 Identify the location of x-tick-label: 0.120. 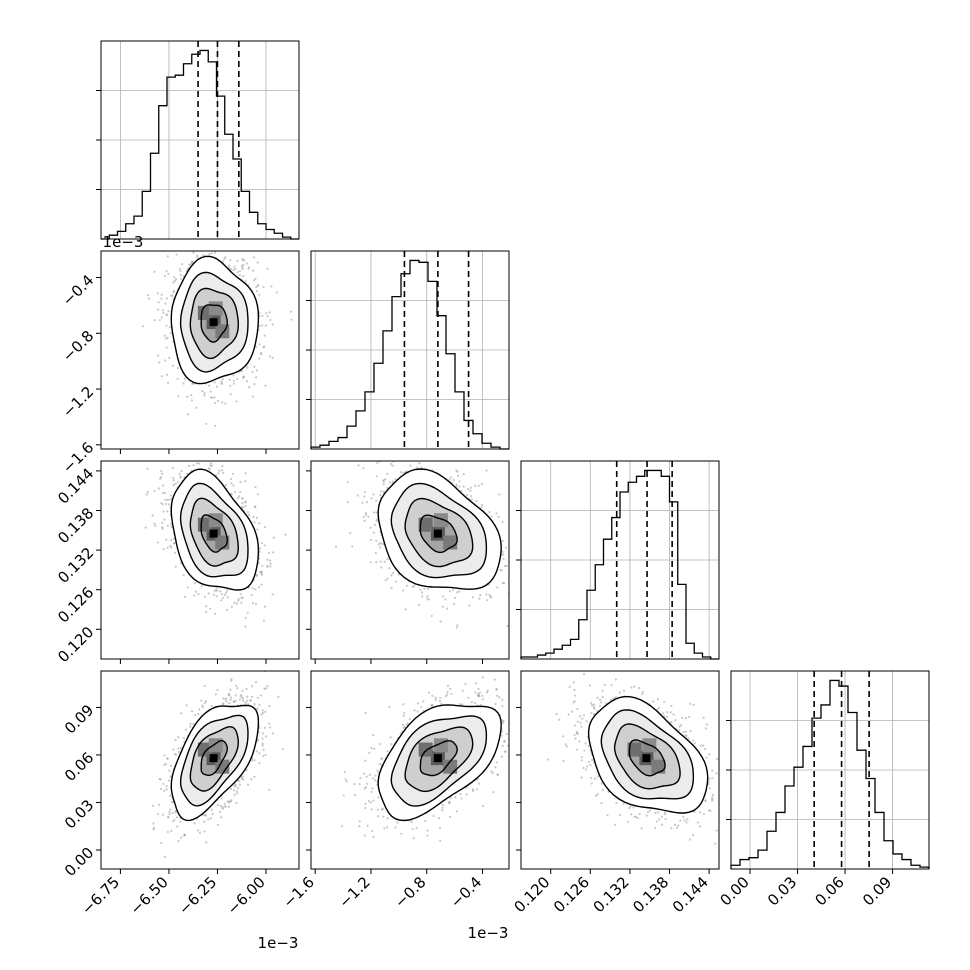
(531, 894).